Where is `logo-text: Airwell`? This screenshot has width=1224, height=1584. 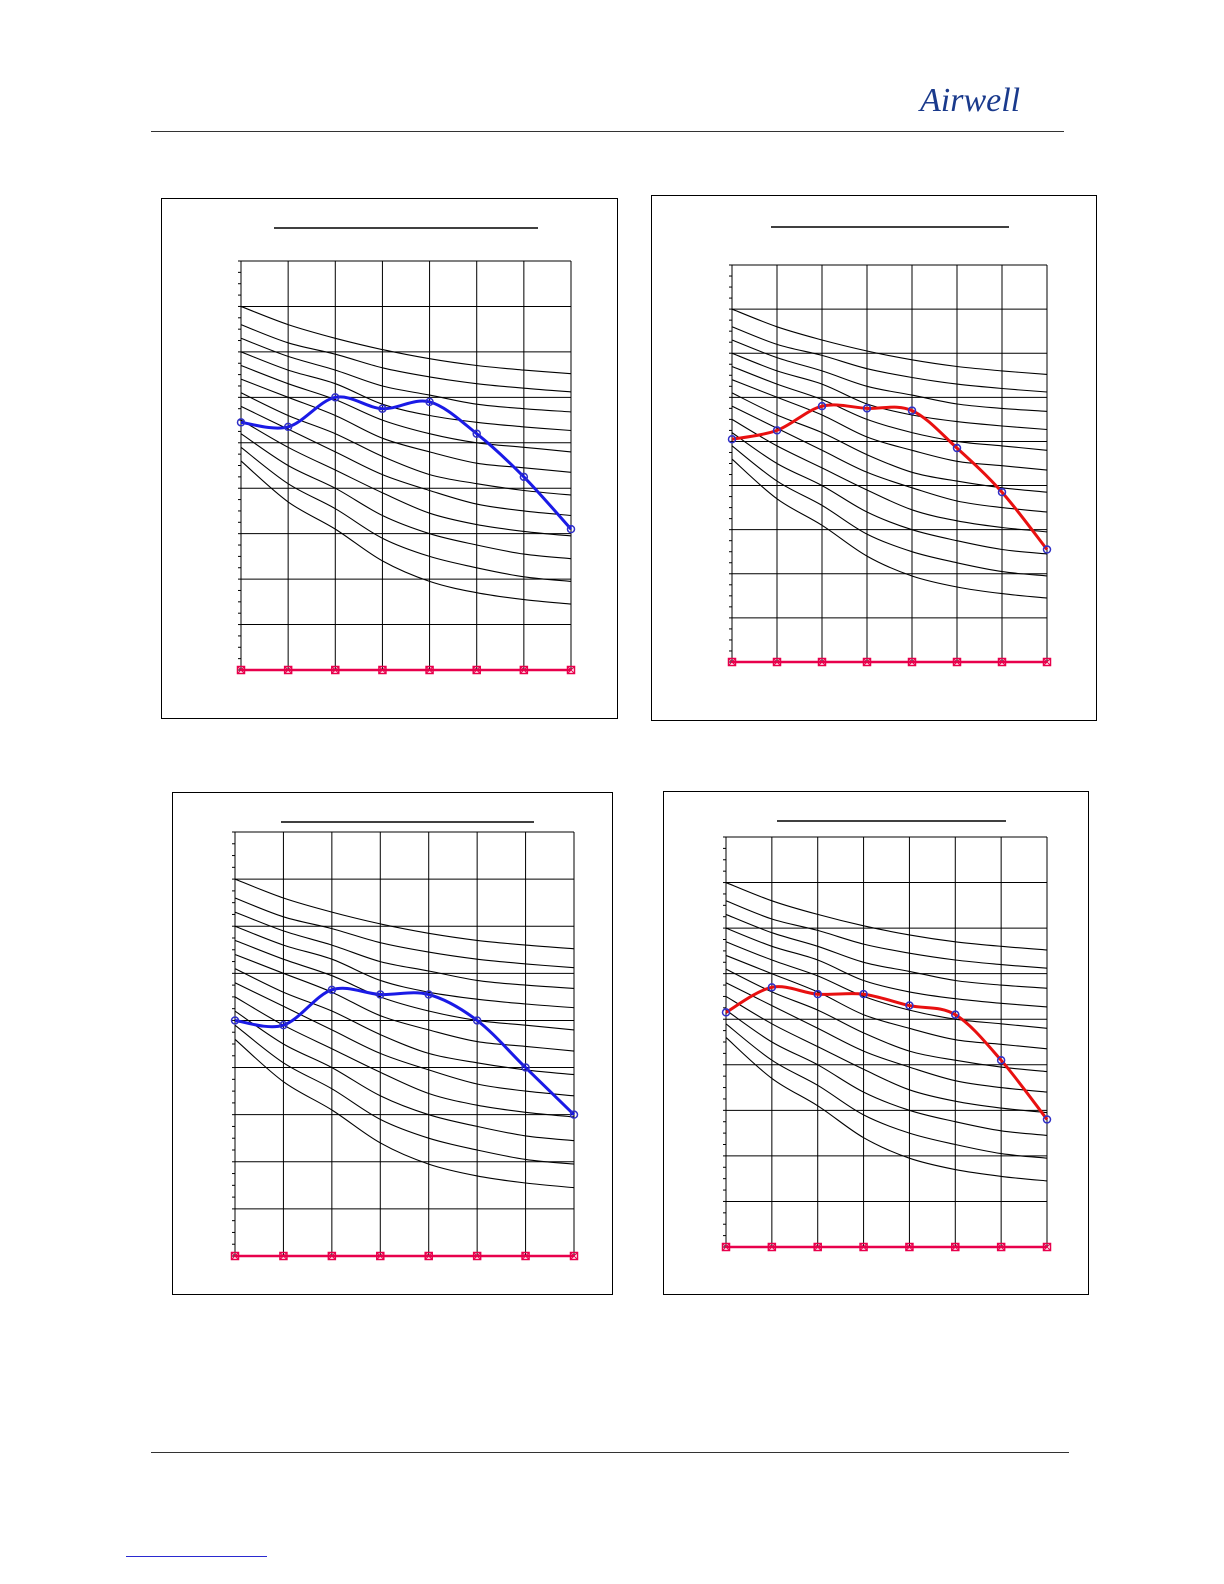
logo-text: Airwell is located at coordinates (969, 100).